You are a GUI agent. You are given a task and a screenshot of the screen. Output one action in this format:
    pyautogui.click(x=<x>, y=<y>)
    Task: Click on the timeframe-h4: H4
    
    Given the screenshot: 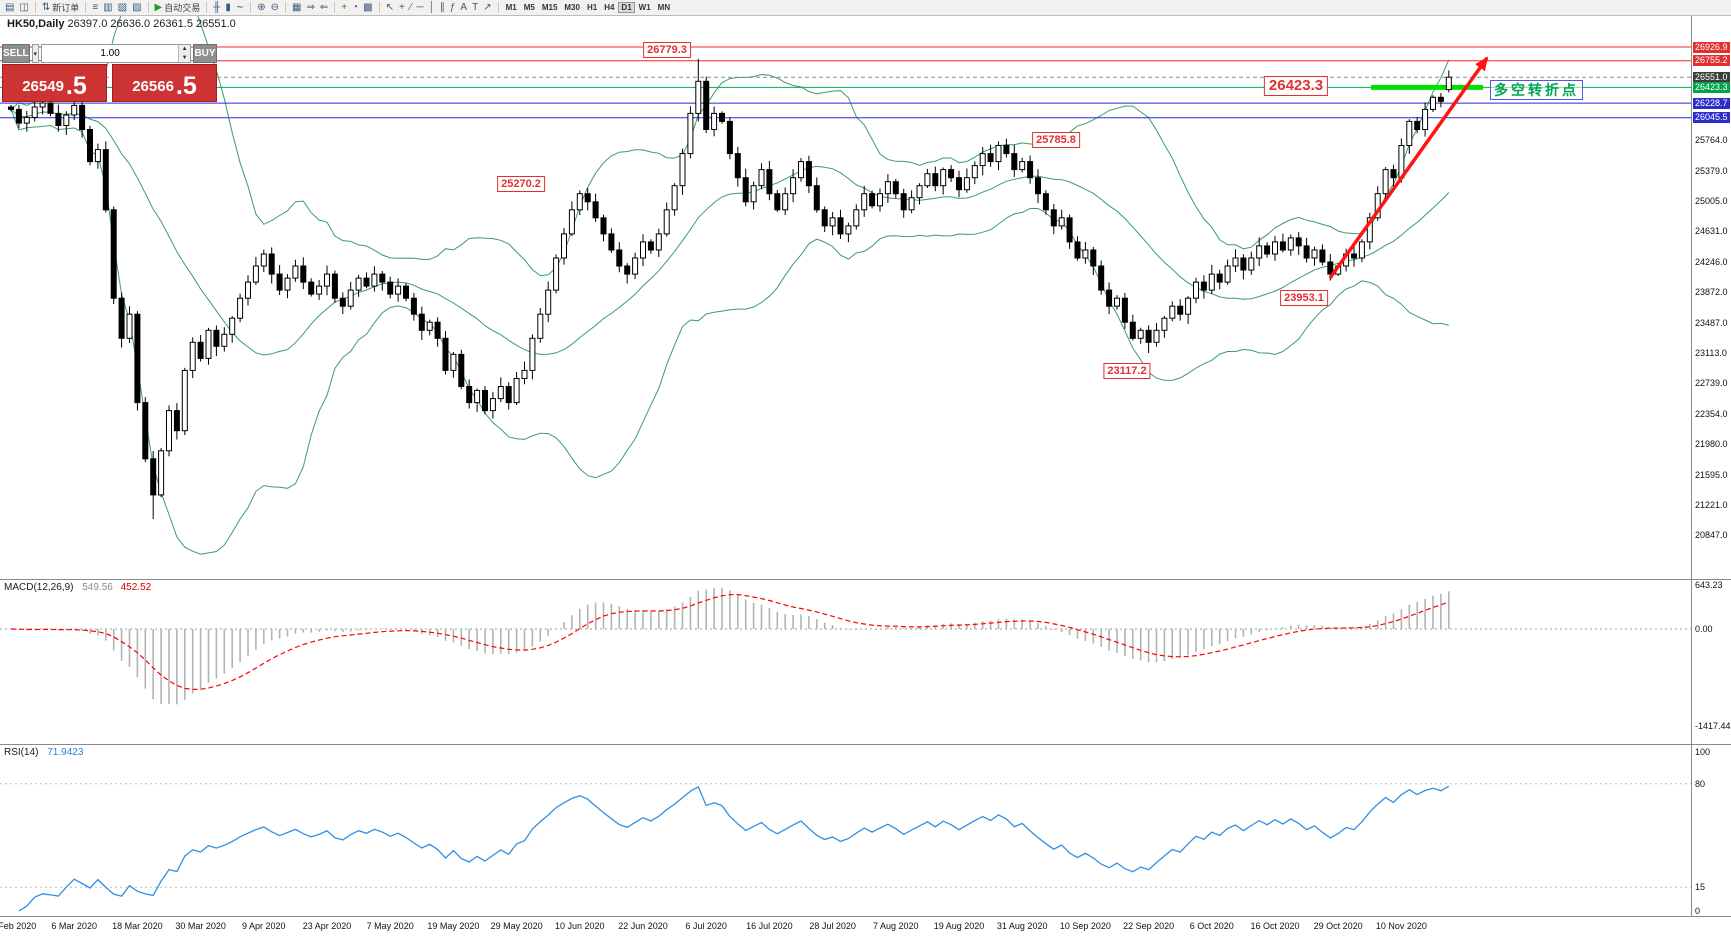 What is the action you would take?
    pyautogui.click(x=609, y=7)
    